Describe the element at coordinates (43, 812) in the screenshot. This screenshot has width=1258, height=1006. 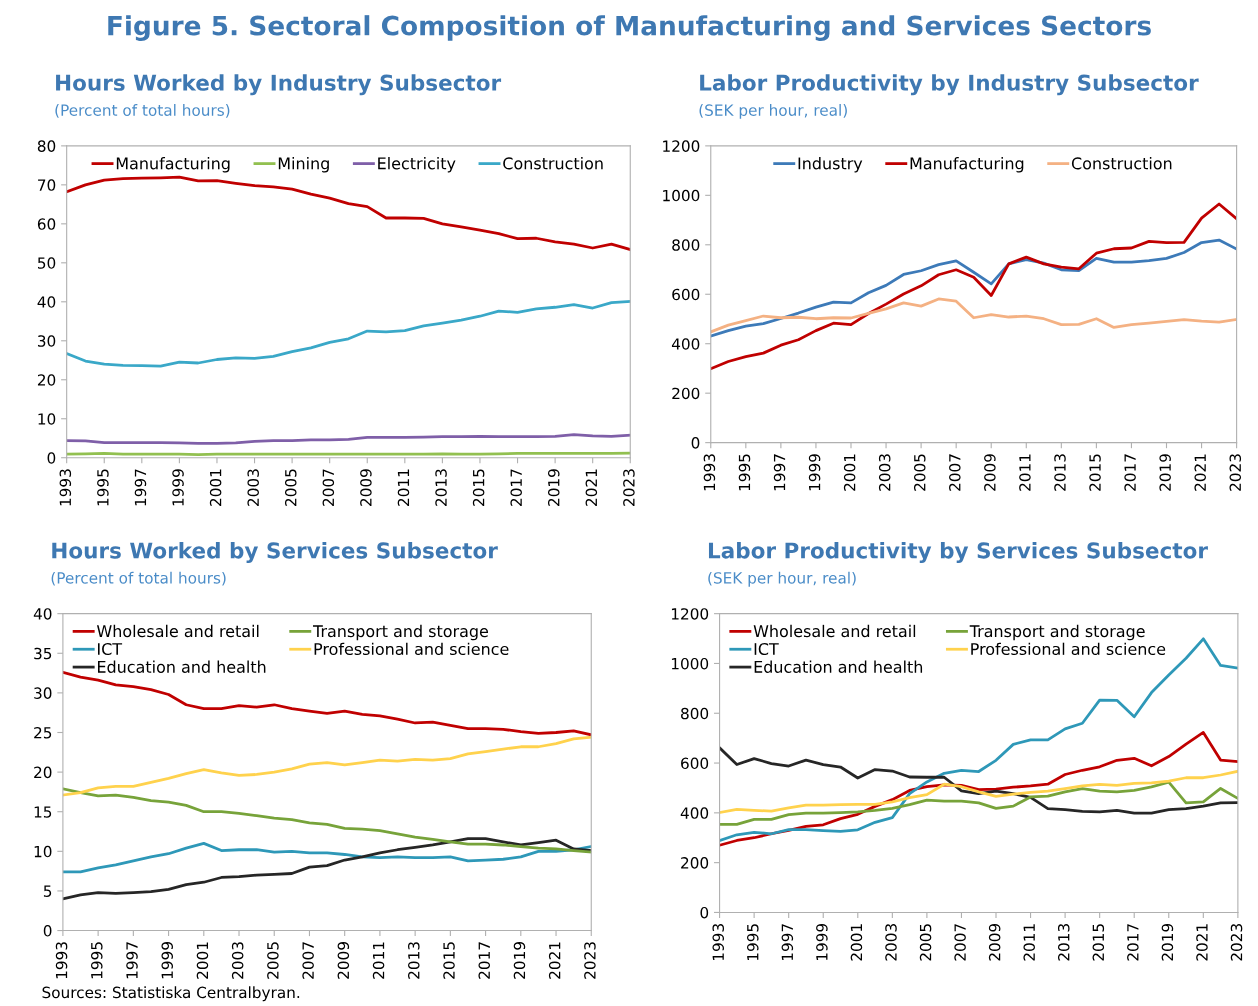
I see `y-tick-label: 15` at that location.